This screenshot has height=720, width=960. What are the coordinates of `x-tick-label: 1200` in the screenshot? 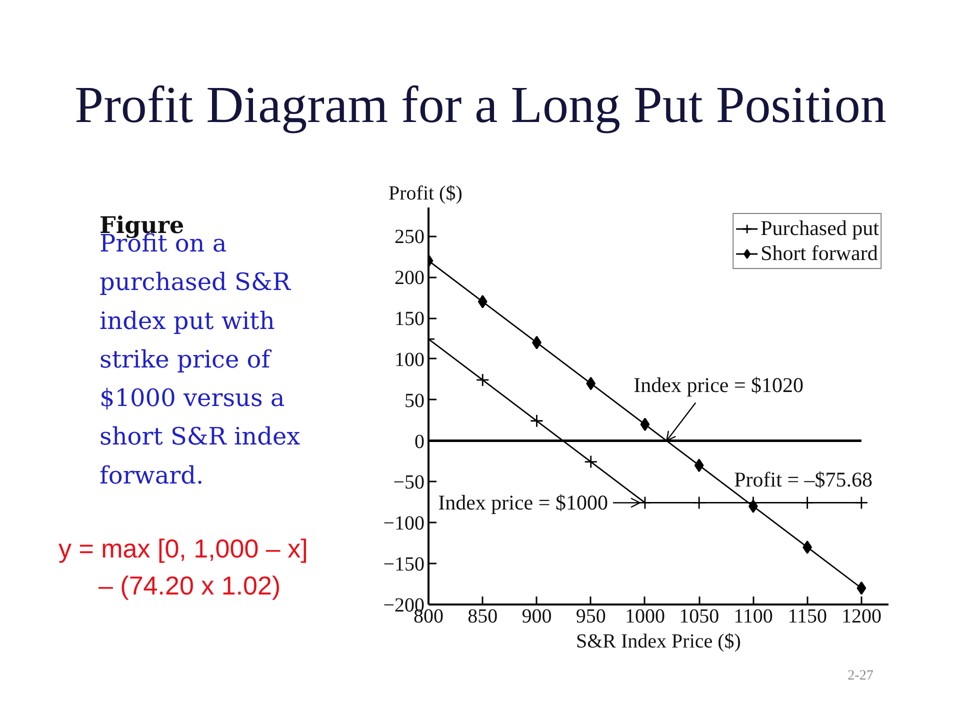 It's located at (861, 617).